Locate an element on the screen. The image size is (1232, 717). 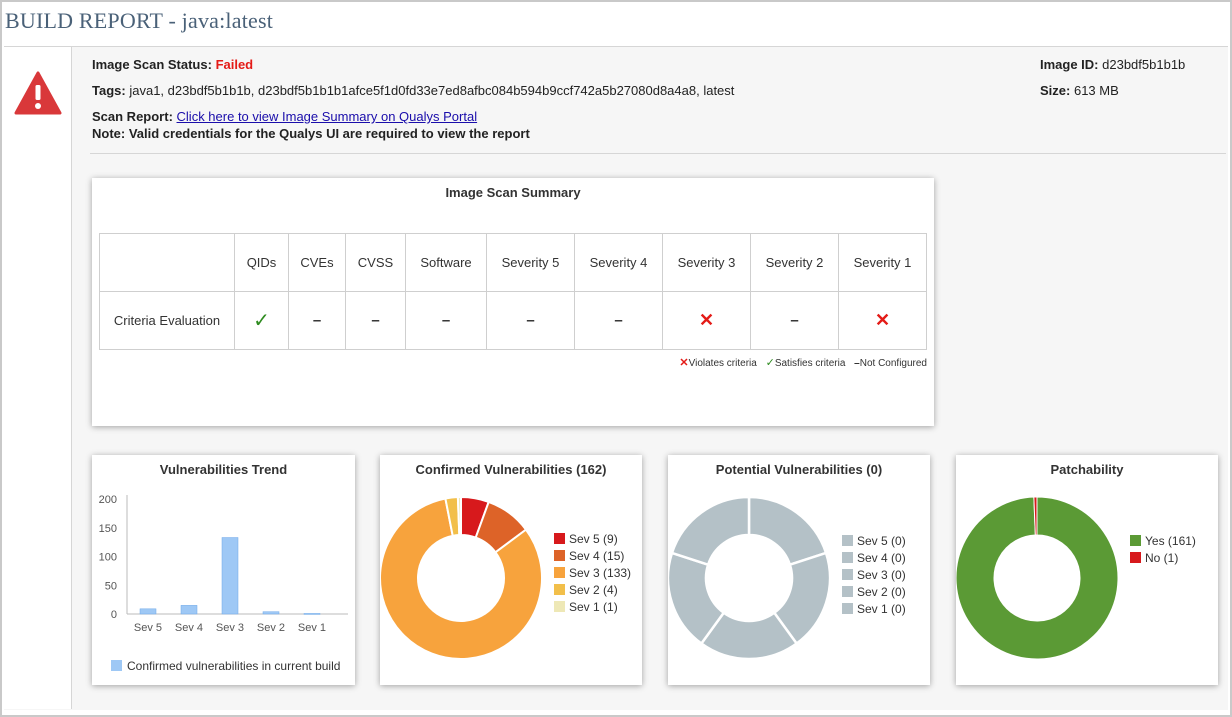
y-tick-label: 200 is located at coordinates (108, 500).